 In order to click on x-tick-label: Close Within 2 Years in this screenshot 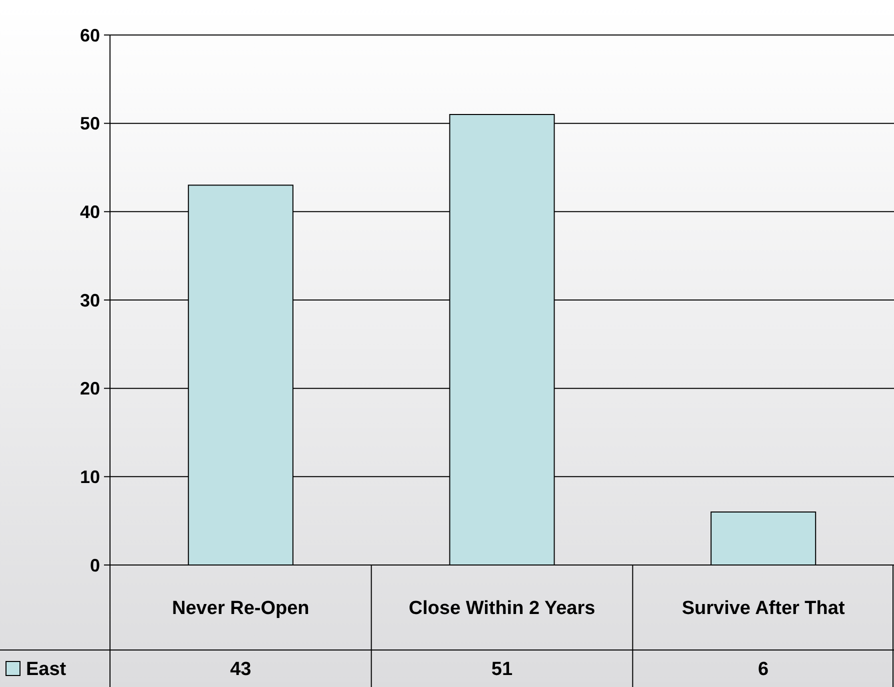, I will do `click(502, 609)`.